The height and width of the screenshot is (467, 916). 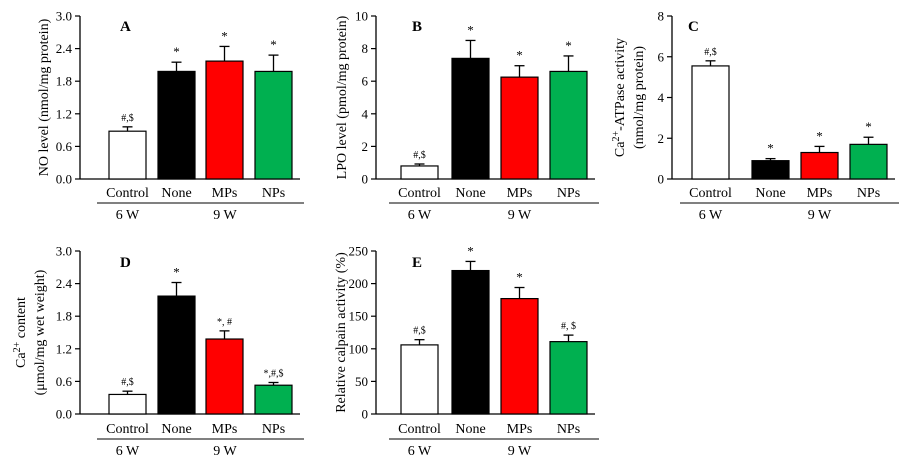 I want to click on y-tick-label: 1.8, so click(x=64, y=81).